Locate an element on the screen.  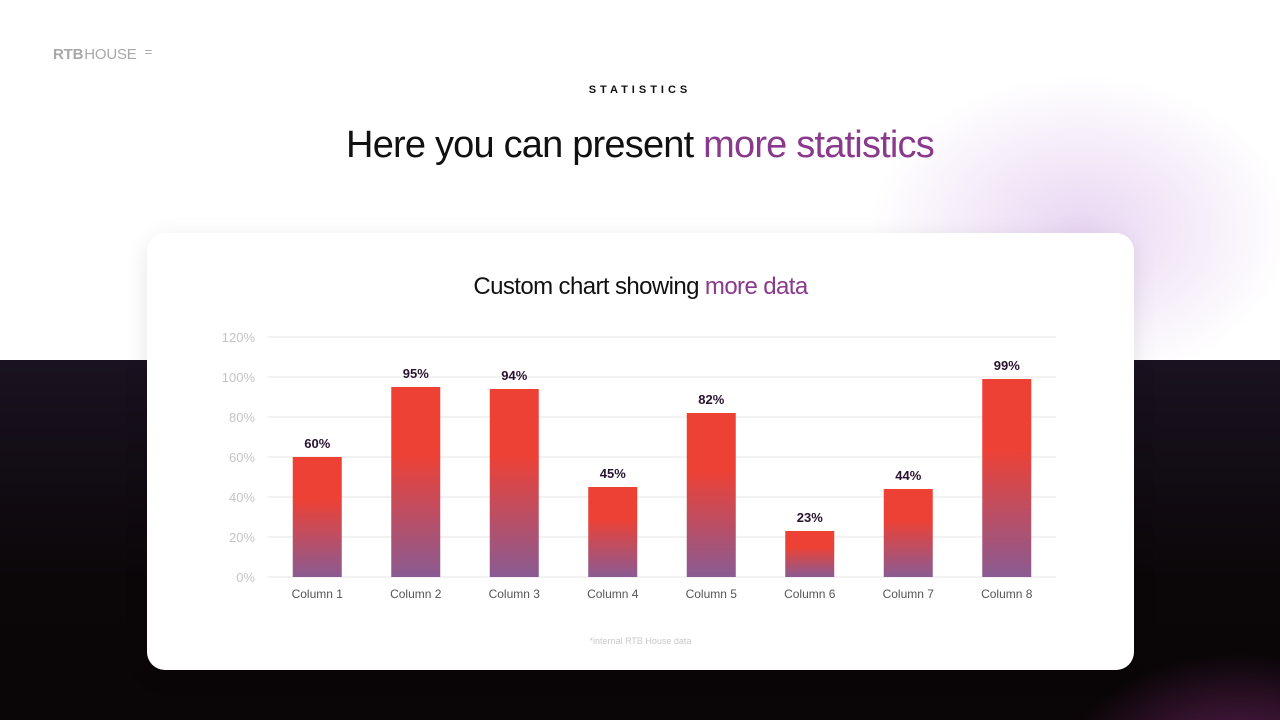
chart-title-accent: more data is located at coordinates (756, 286).